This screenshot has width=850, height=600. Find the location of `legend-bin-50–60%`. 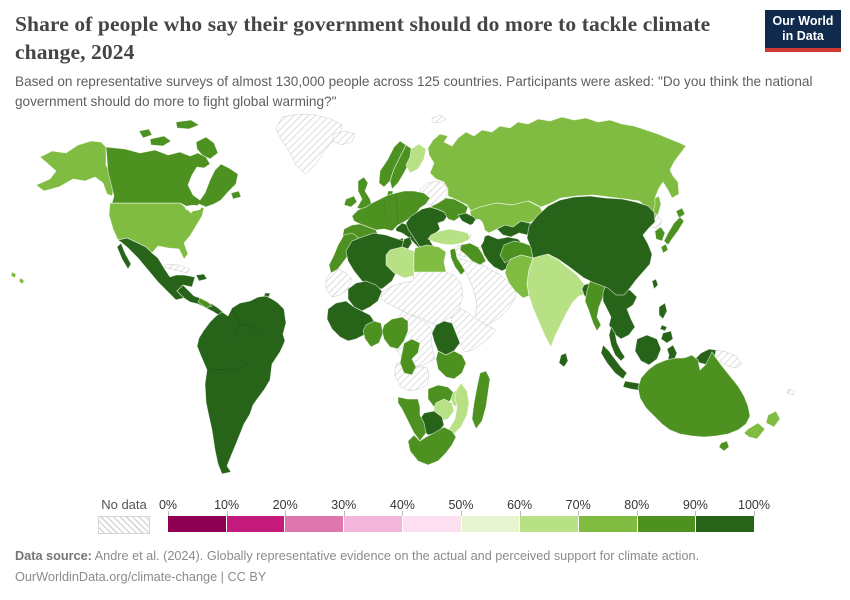

legend-bin-50–60% is located at coordinates (491, 524).